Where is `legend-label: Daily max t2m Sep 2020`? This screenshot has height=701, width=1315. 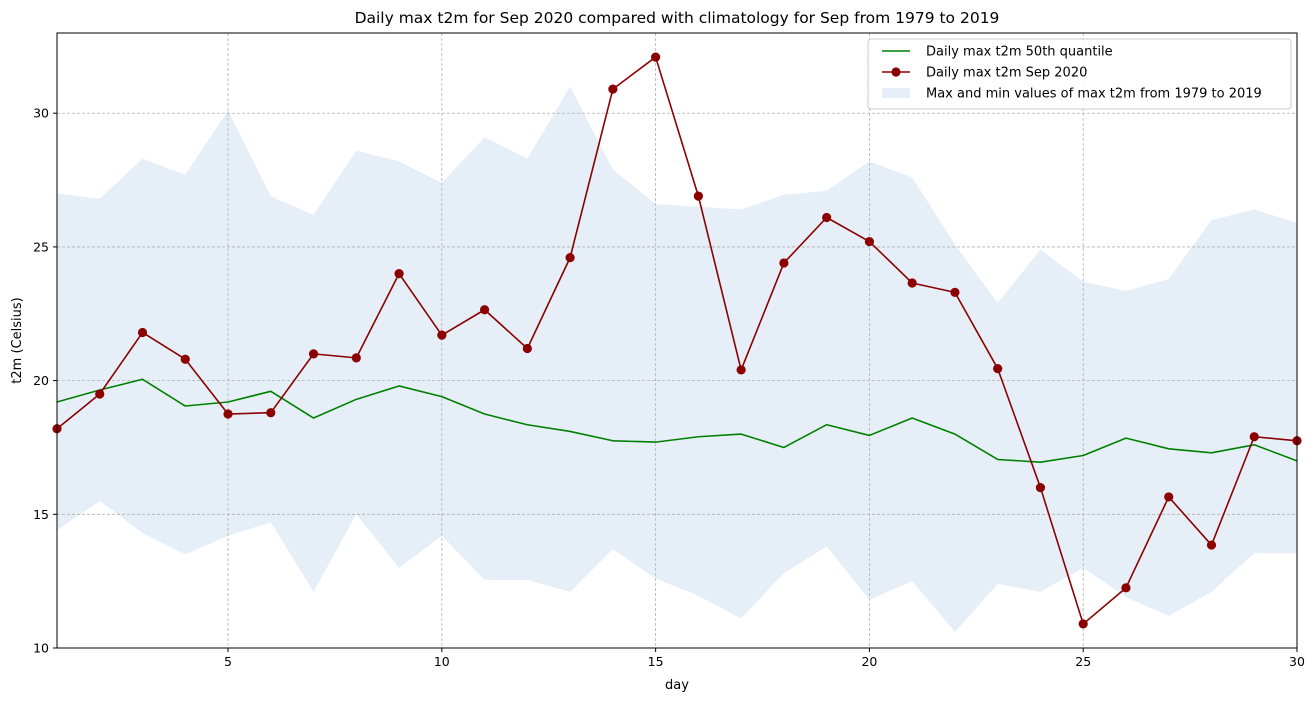 legend-label: Daily max t2m Sep 2020 is located at coordinates (1006, 73).